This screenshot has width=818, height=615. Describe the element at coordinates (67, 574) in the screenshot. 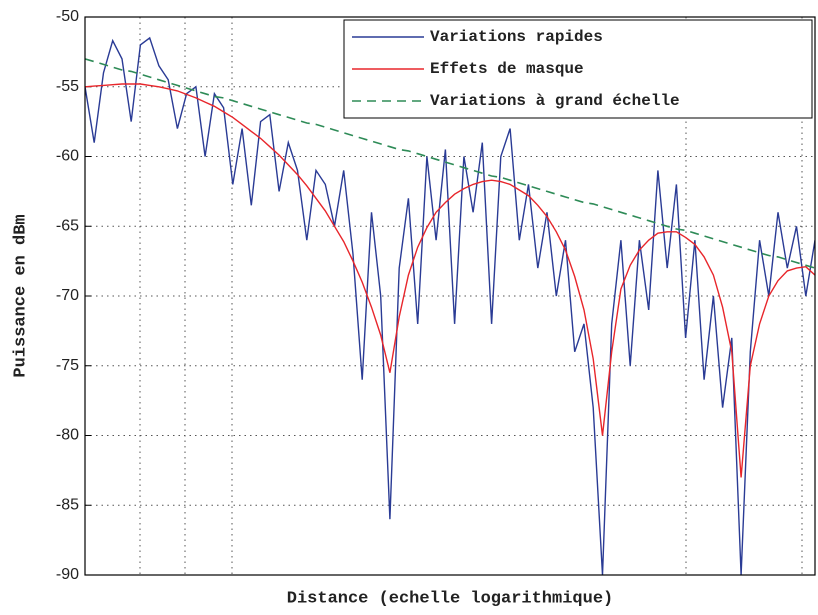

I see `y-tick-label: -90` at that location.